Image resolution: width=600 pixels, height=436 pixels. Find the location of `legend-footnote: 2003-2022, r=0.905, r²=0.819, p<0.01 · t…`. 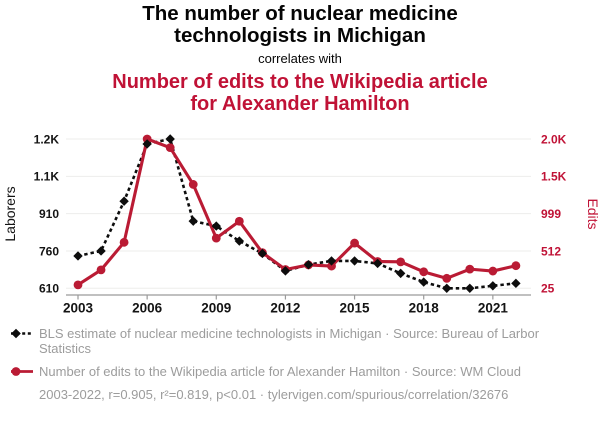

legend-footnote: 2003-2022, r=0.905, r²=0.819, p<0.01 · t… is located at coordinates (274, 394).